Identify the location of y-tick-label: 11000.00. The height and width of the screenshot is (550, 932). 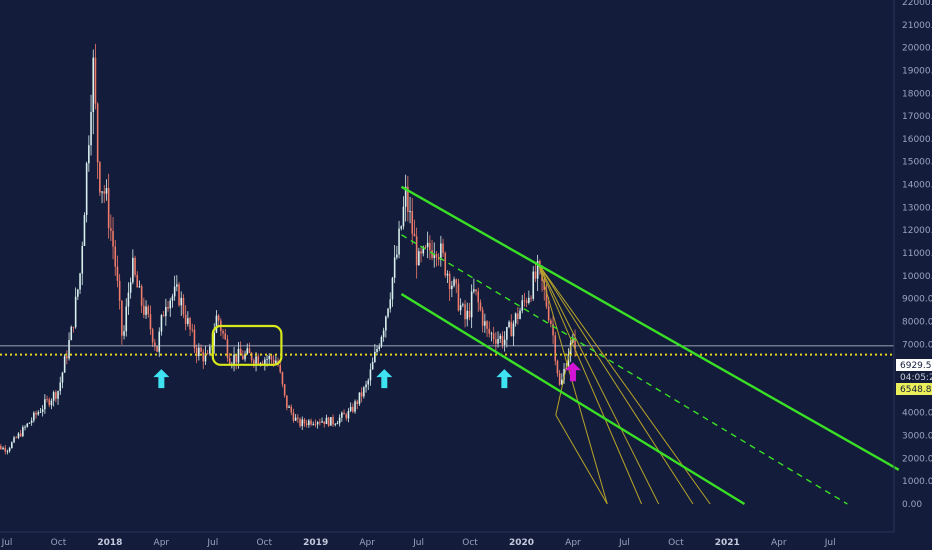
(917, 254).